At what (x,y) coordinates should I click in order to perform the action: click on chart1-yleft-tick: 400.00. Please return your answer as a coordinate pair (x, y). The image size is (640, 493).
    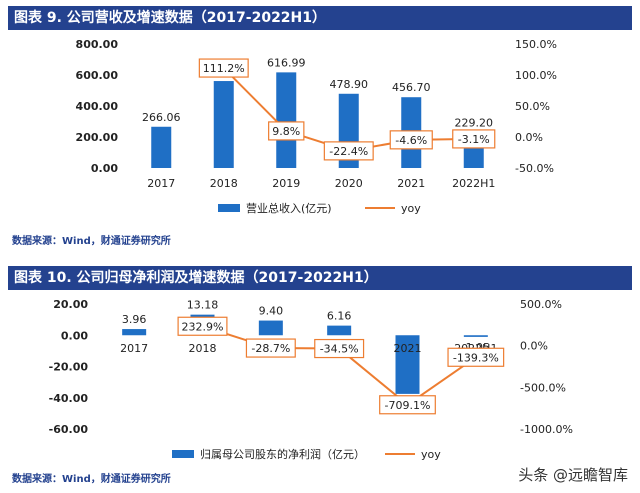
    Looking at the image, I should click on (97, 106).